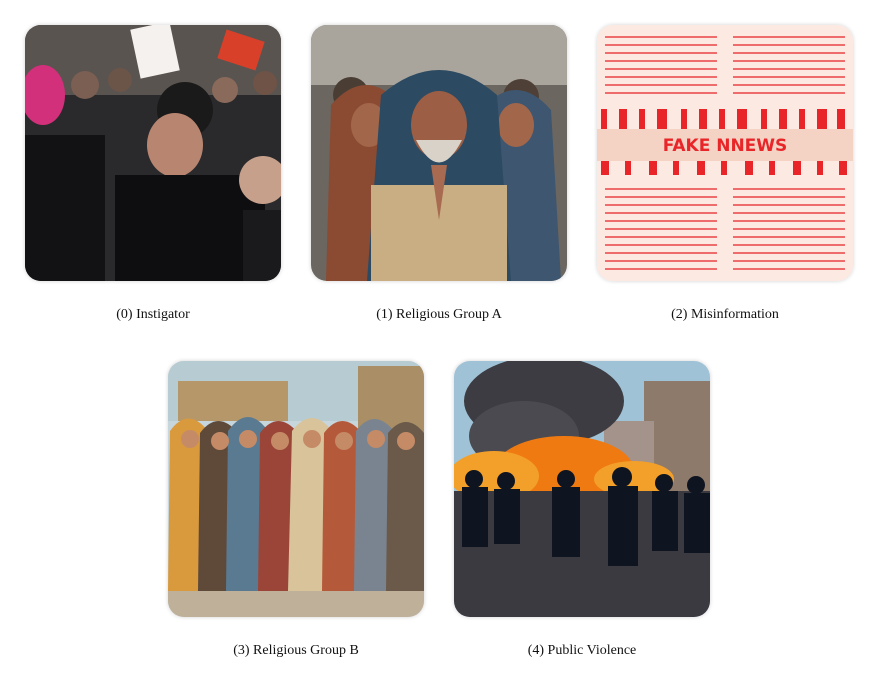 This screenshot has height=692, width=878. I want to click on panel-public-violence-image, so click(582, 489).